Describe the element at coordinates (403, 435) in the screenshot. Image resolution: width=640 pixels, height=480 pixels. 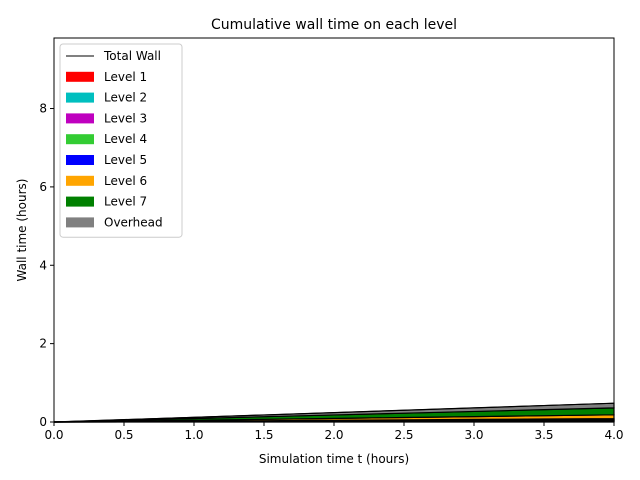
I see `x-tick-label: 2.5` at that location.